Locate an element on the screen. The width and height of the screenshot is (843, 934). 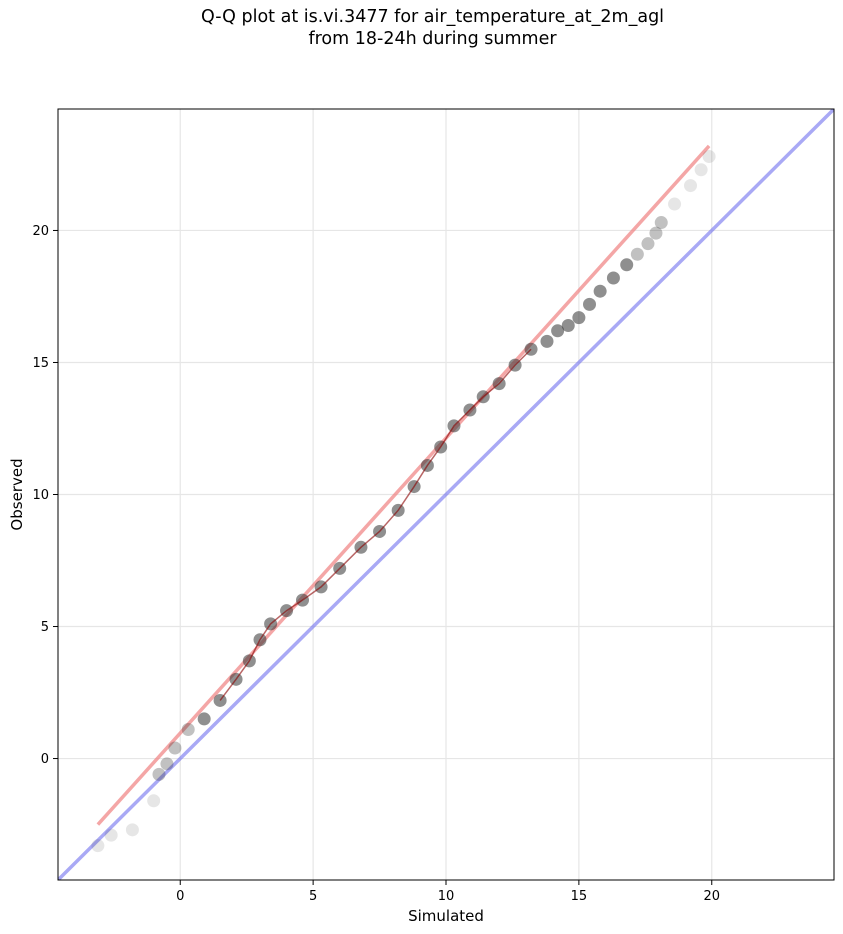
y-axis-label: Observed is located at coordinates (17, 494).